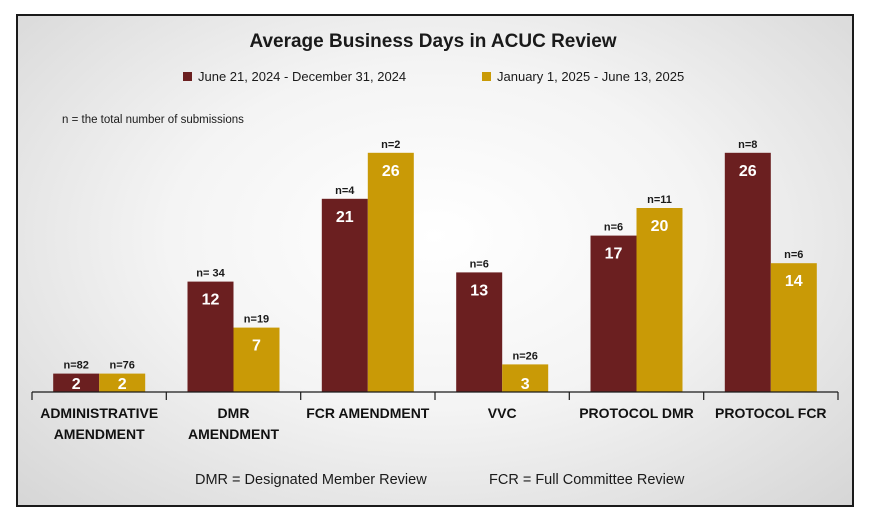 This screenshot has width=870, height=525. Describe the element at coordinates (432, 41) in the screenshot. I see `chart-title: Average Business Days in ACUC Review` at that location.